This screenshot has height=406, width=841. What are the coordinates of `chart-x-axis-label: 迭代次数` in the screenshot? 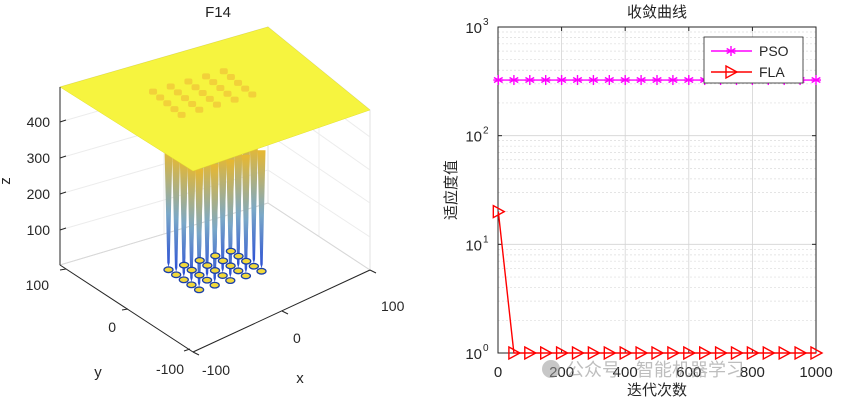 It's located at (657, 390).